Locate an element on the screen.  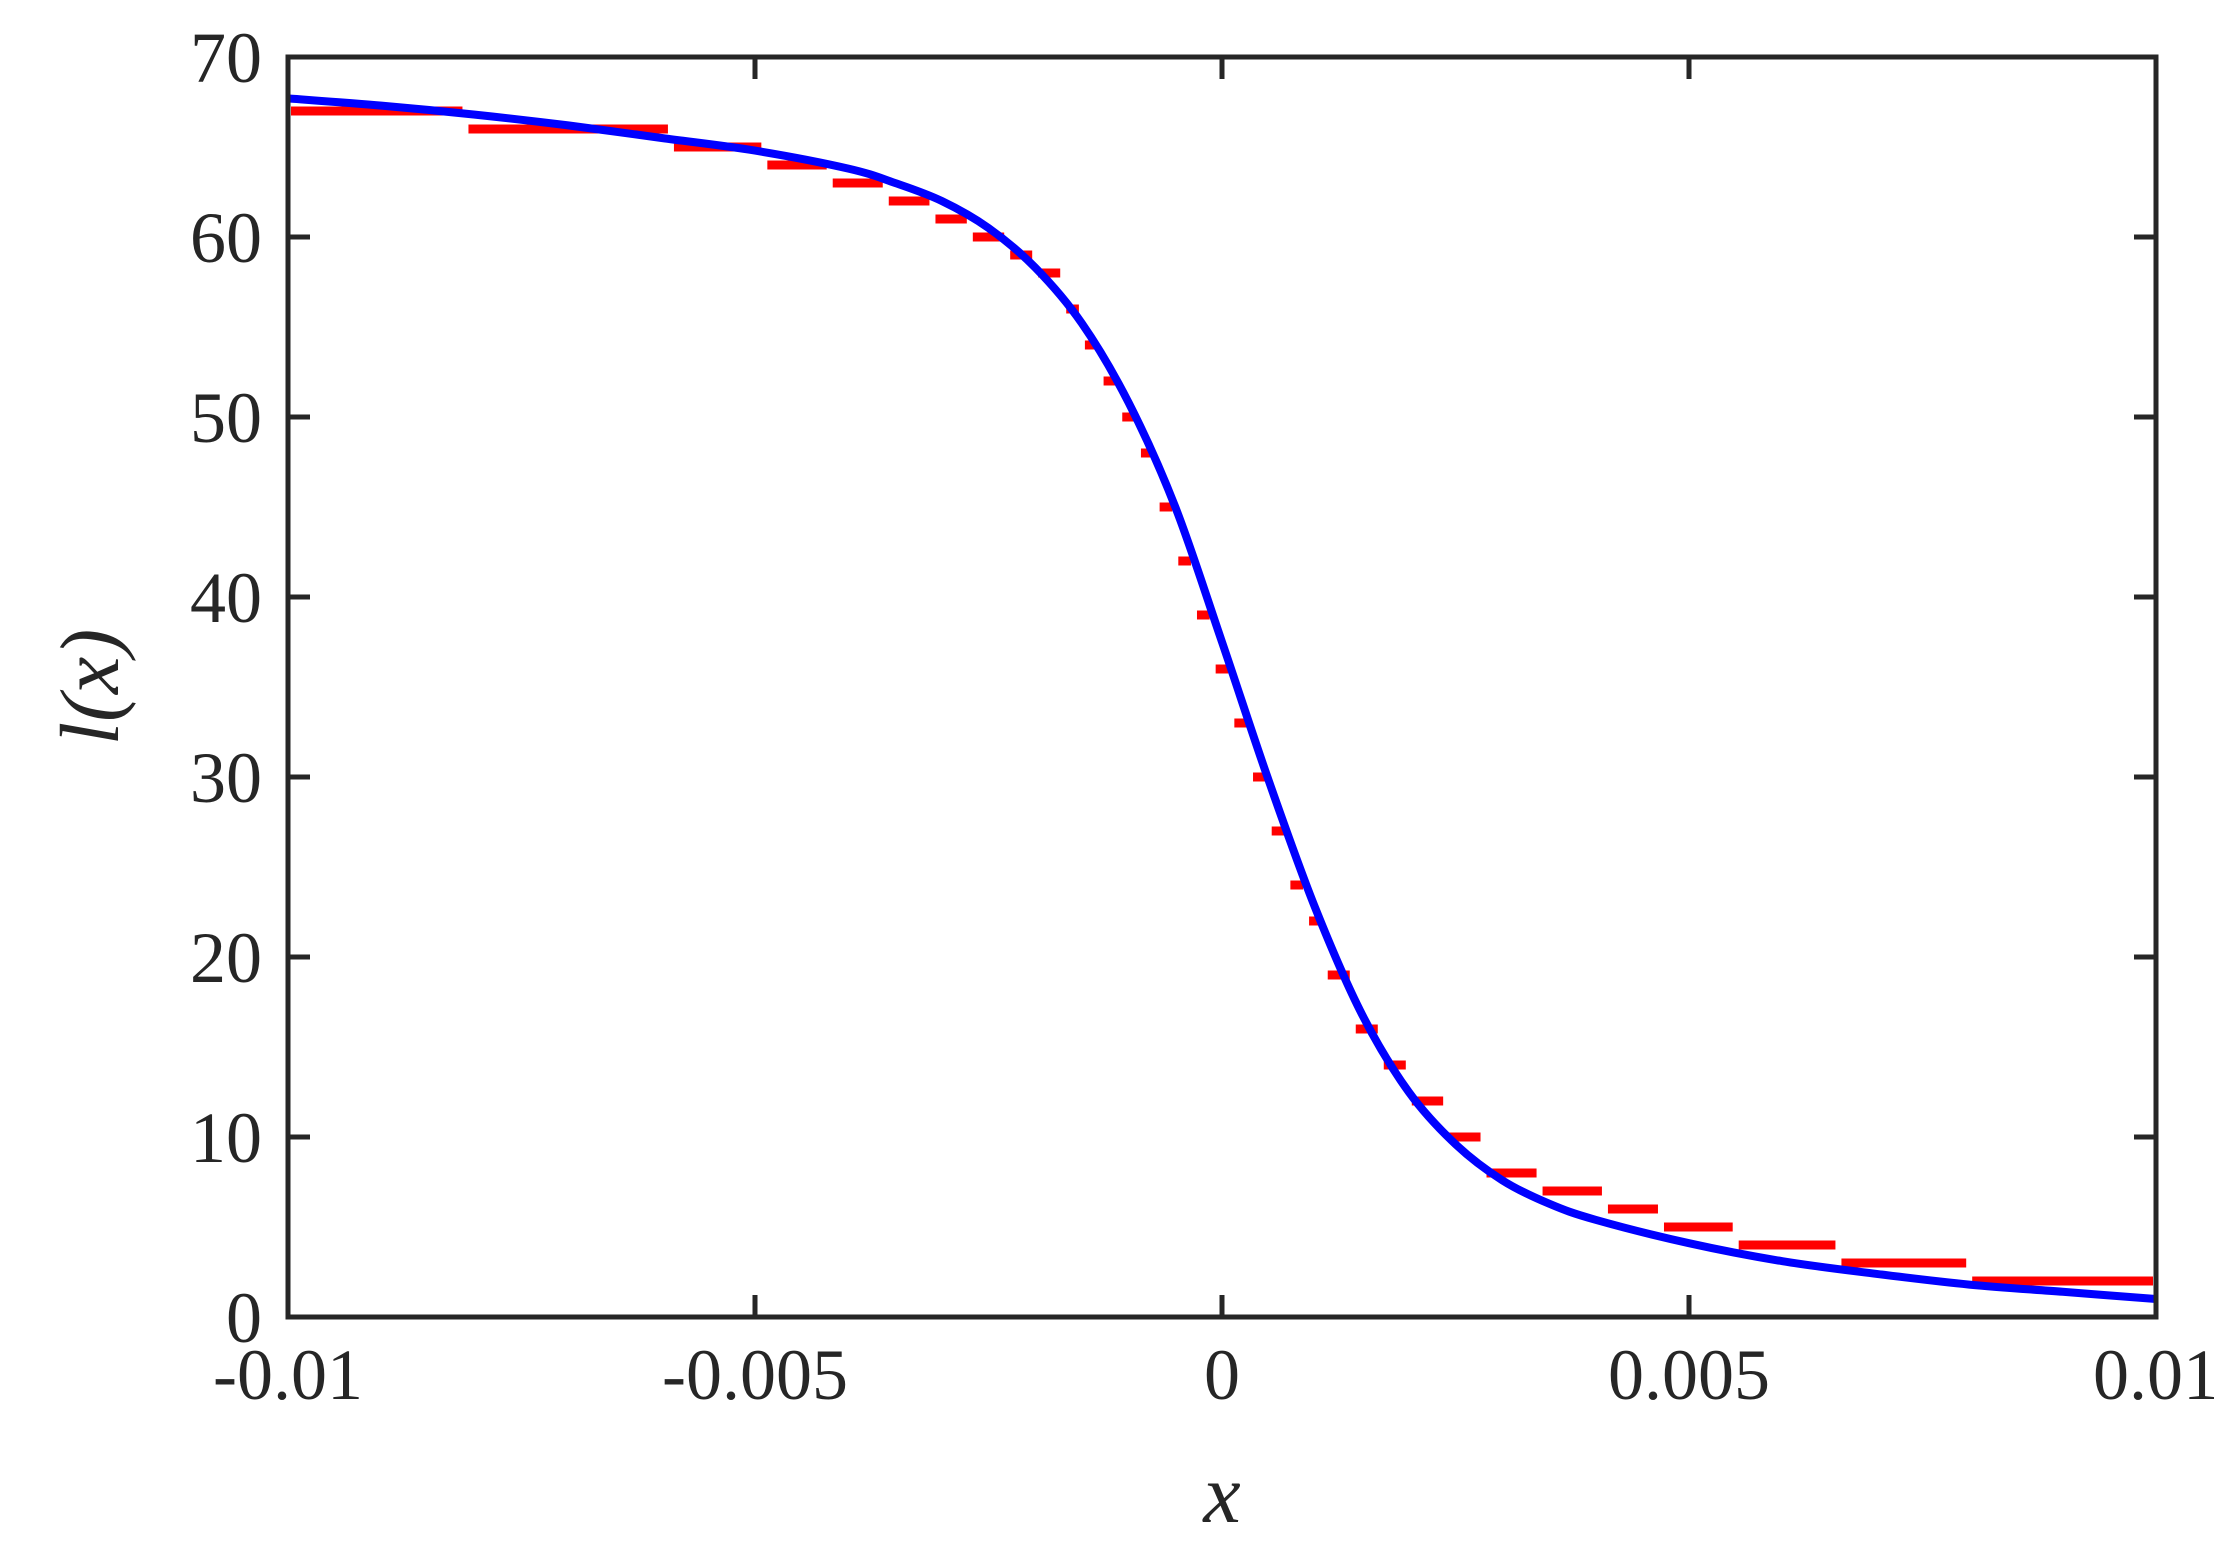
x-tick-label-1: -0.005 is located at coordinates (755, 1375).